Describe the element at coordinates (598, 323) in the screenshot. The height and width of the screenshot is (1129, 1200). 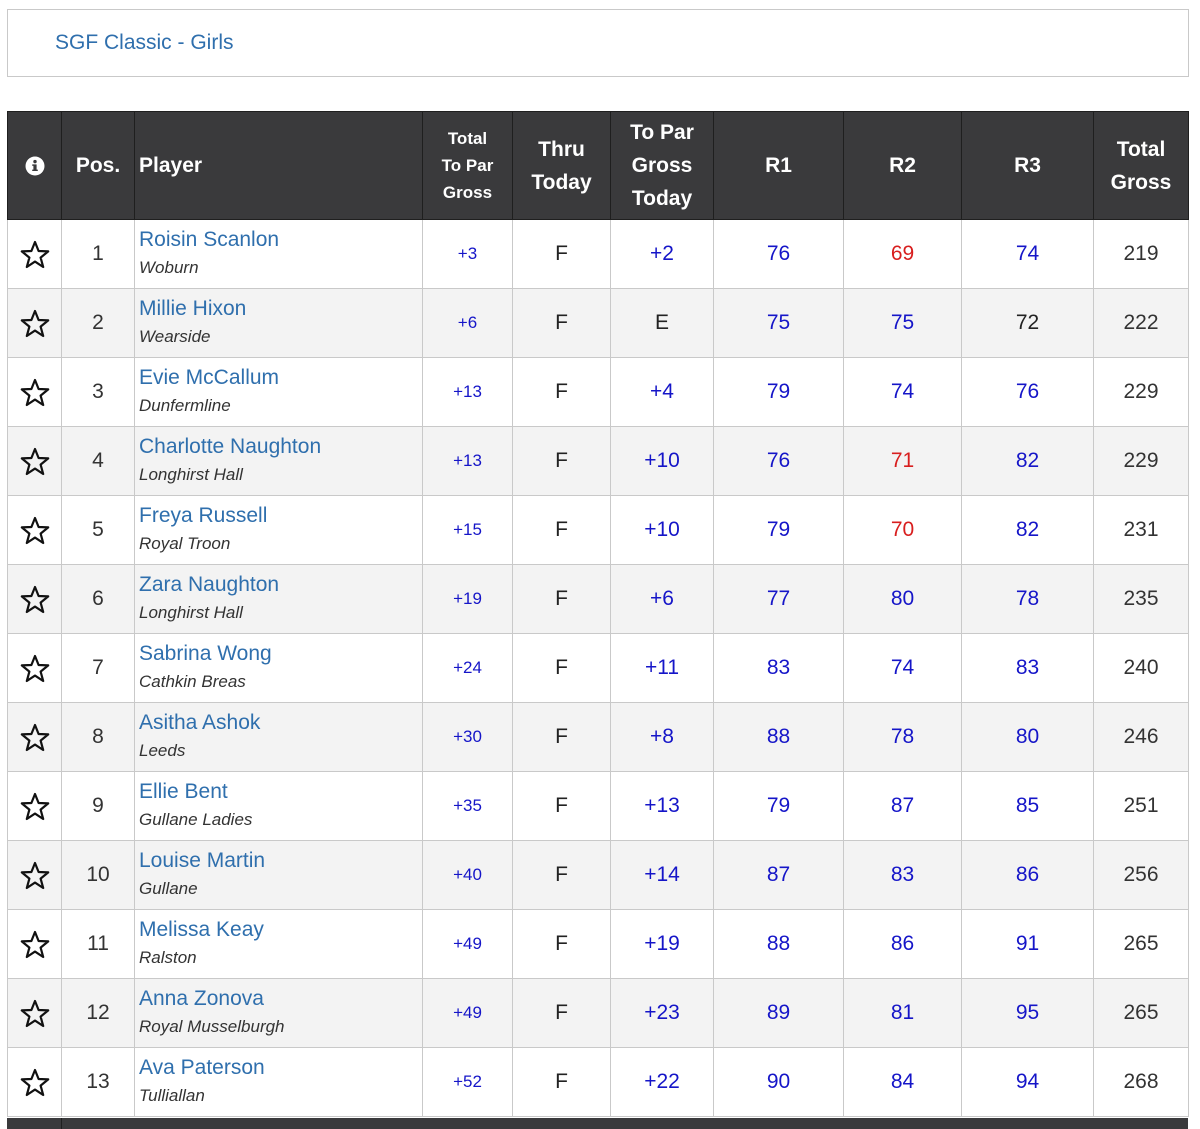
I see `leaderboard-row: 2 Millie Hixon Wearside +6 F E 75 75 72 222` at that location.